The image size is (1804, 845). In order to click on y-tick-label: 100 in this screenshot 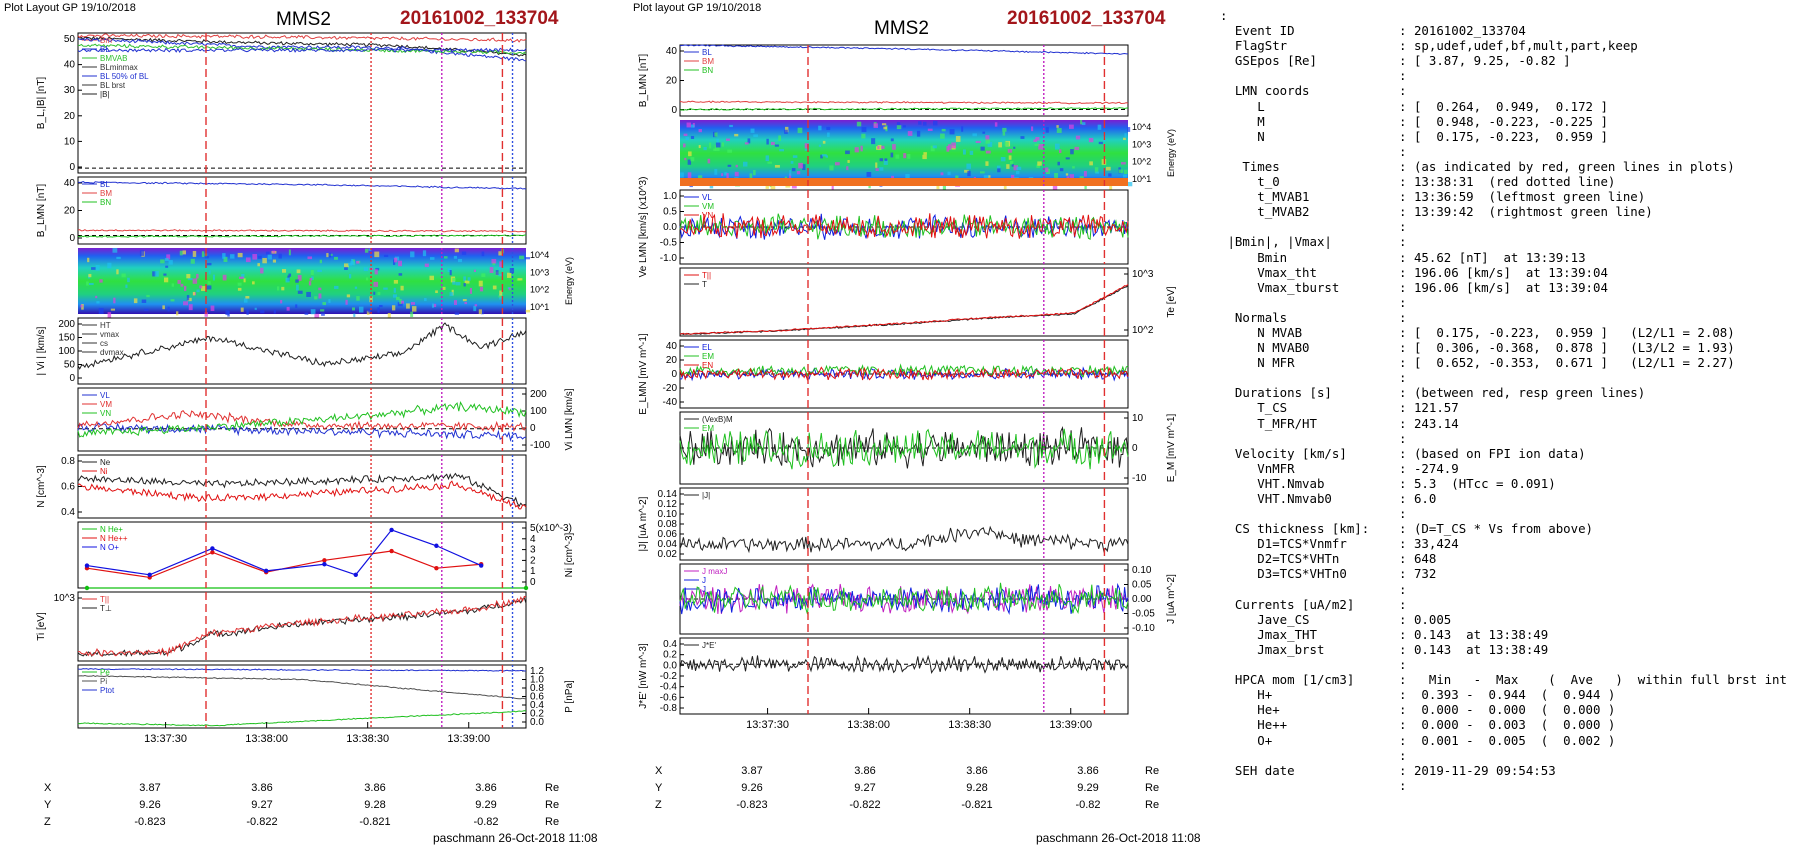, I will do `click(66, 351)`.